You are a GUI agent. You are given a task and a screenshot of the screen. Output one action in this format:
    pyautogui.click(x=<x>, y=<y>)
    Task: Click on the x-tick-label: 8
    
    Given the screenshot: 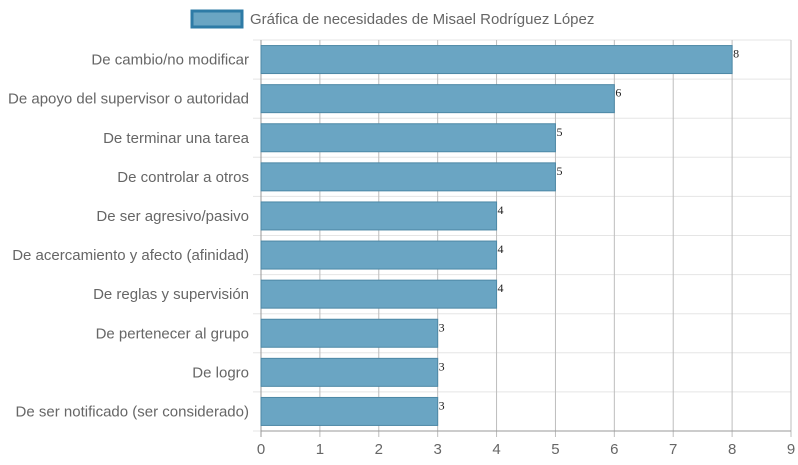 What is the action you would take?
    pyautogui.click(x=732, y=449)
    